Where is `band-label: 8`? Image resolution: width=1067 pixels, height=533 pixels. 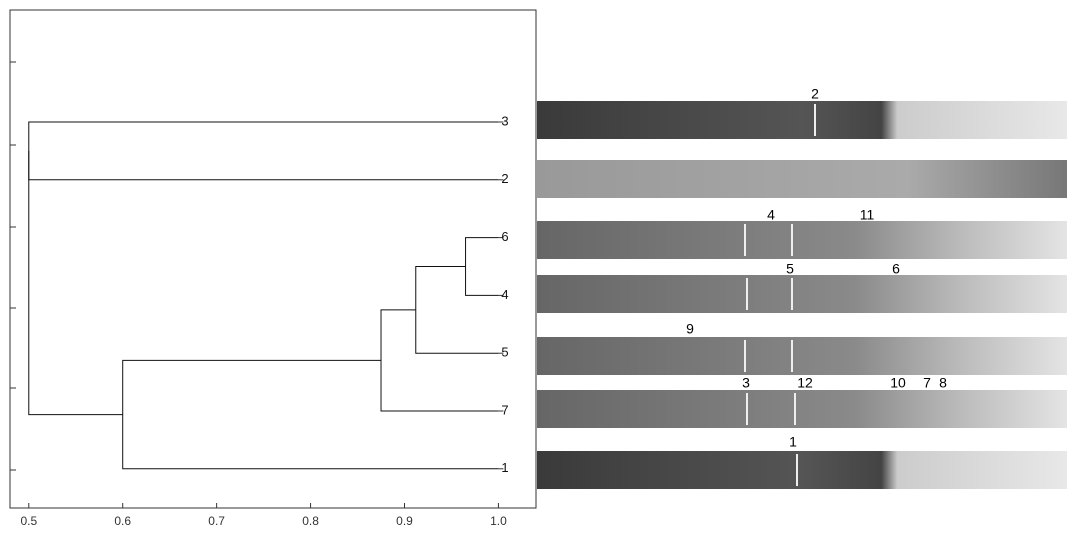 band-label: 8 is located at coordinates (943, 383).